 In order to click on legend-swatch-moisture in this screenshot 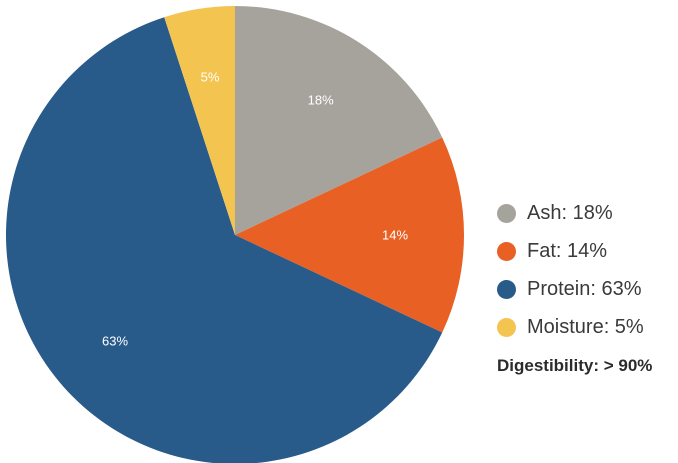, I will do `click(506, 327)`.